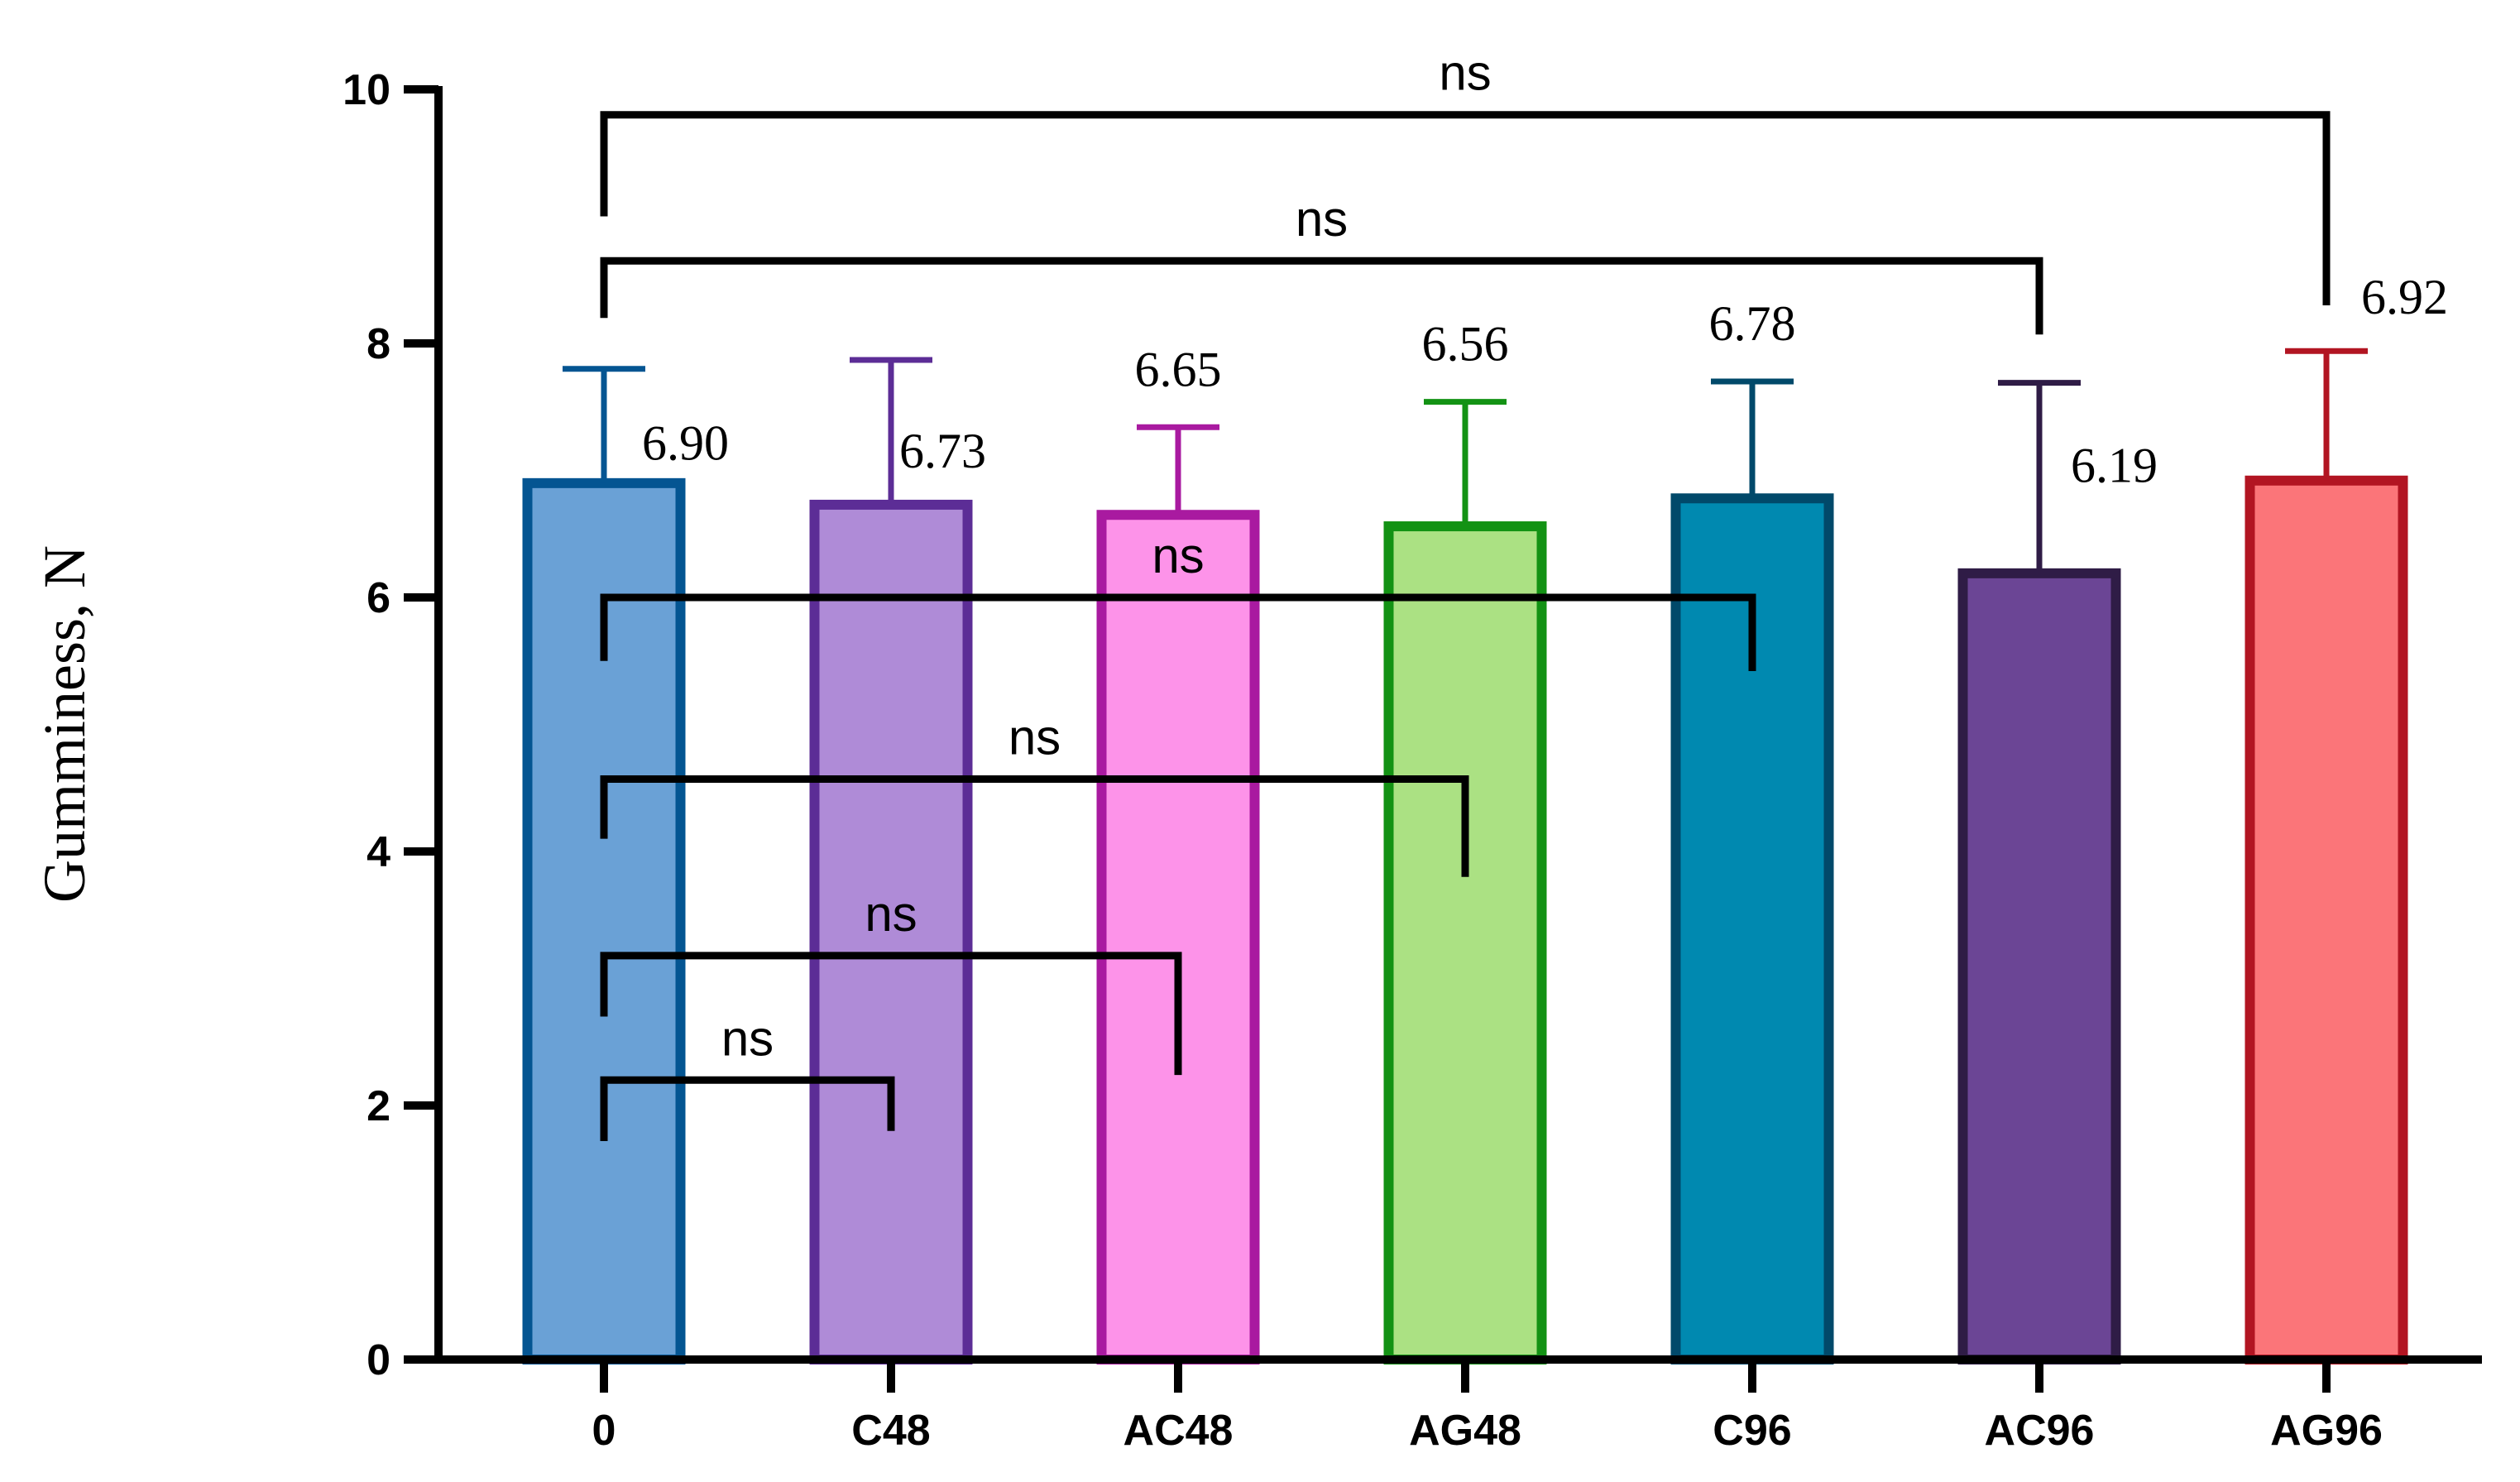 The height and width of the screenshot is (1482, 2520). I want to click on bracket-0-vs-ac48: ns, so click(891, 981).